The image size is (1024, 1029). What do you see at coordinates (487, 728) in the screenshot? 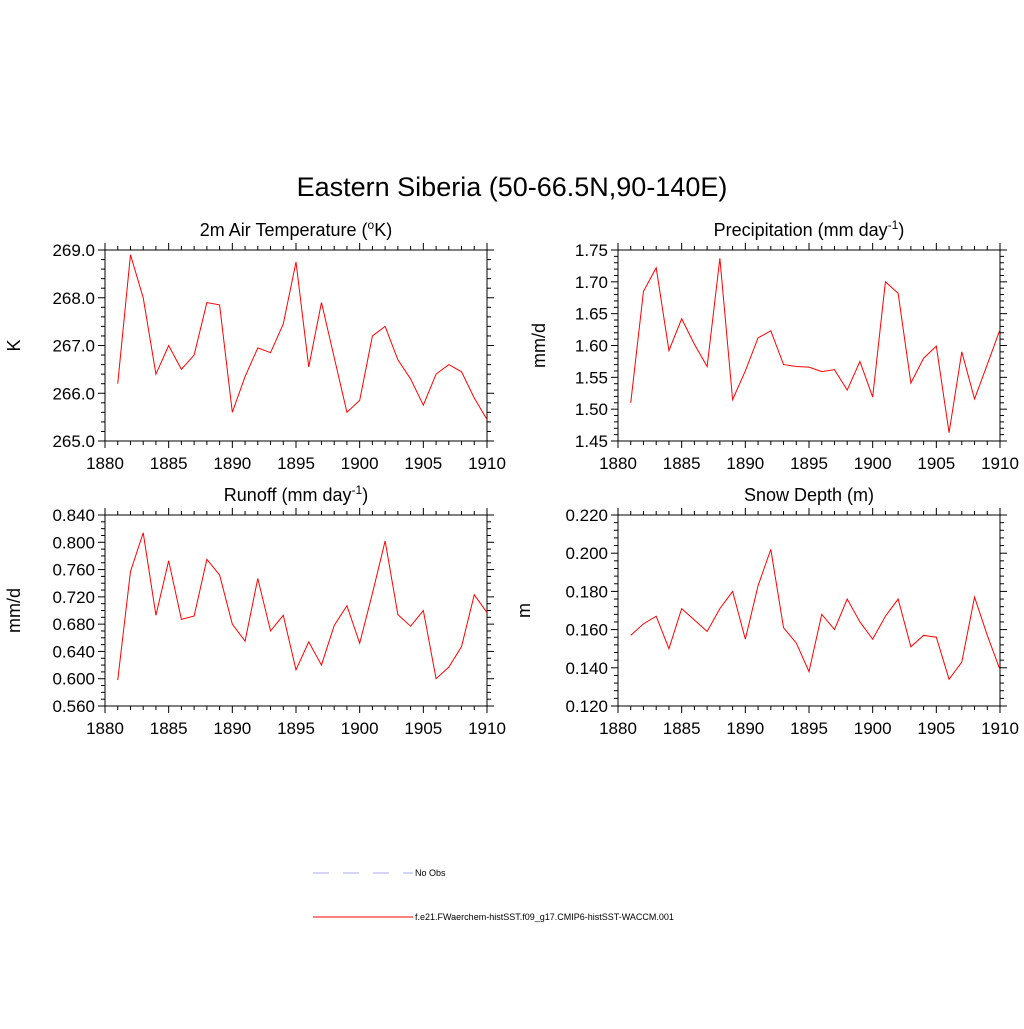
I see `runoff-x-tick-label: 1910` at bounding box center [487, 728].